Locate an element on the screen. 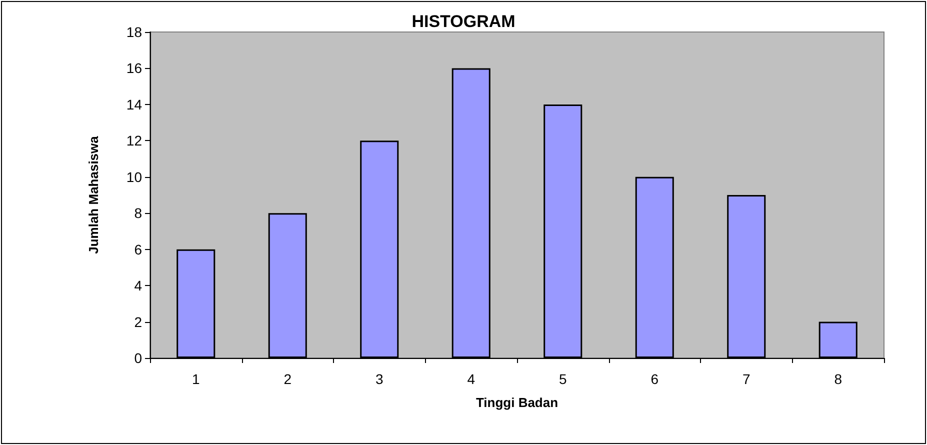  y-tick-label: 12 is located at coordinates (134, 140).